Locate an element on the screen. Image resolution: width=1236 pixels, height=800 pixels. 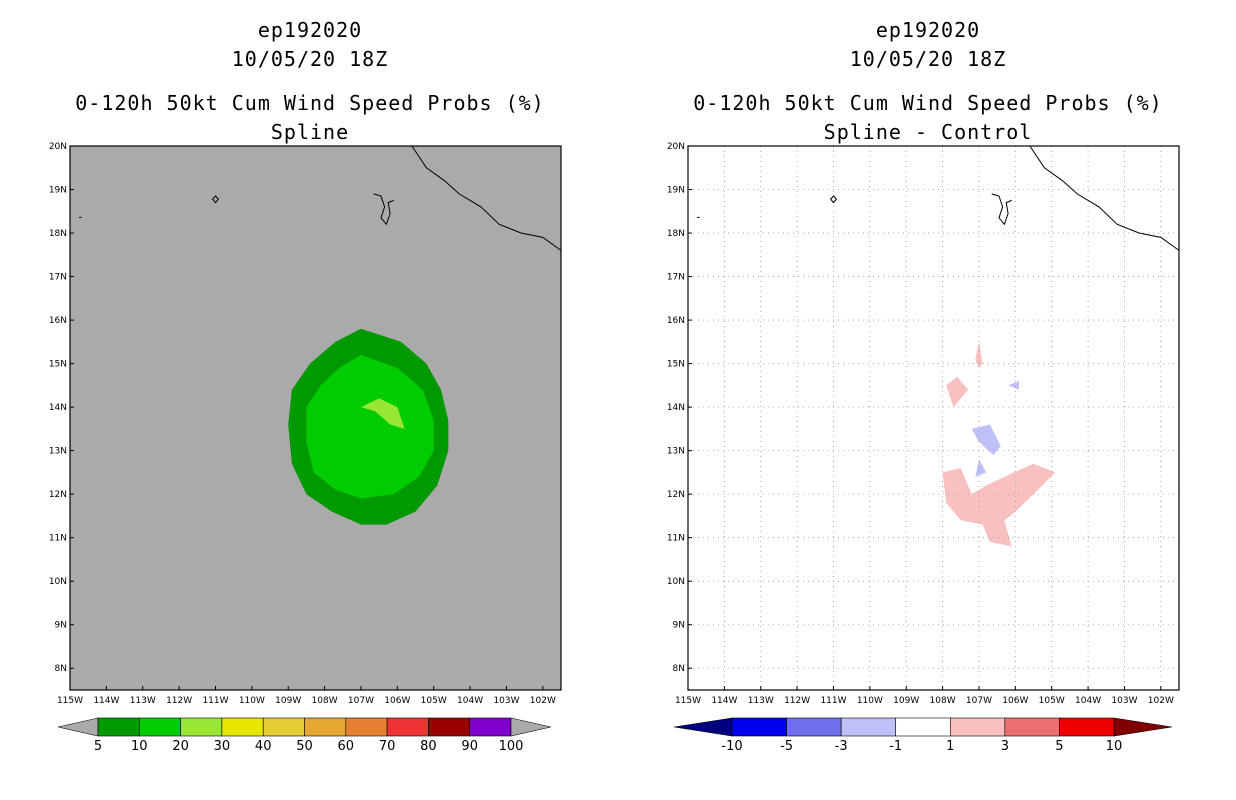
right-colorbar: -10 -5 -3 -1 1 3 5 10 is located at coordinates (923, 735).